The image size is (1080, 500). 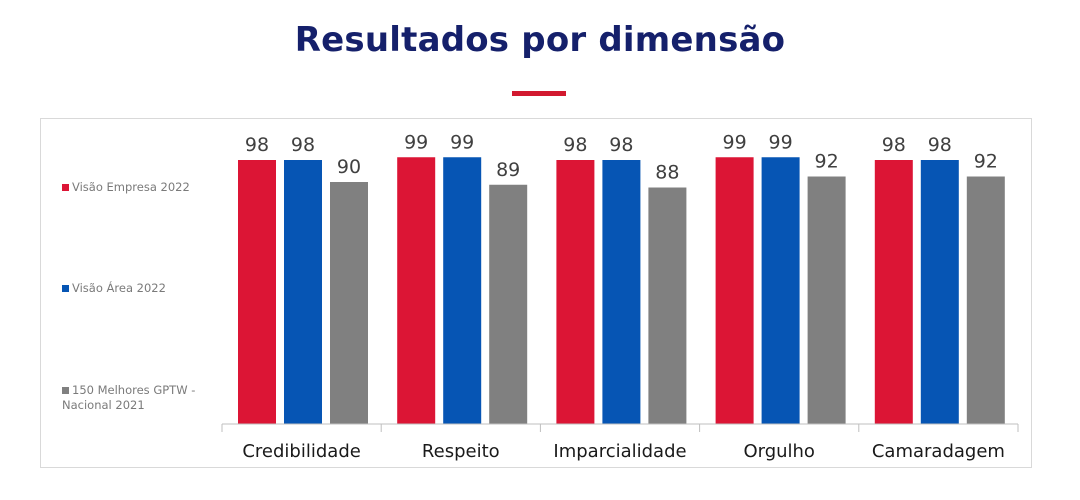 What do you see at coordinates (779, 451) in the screenshot?
I see `x-tick-label: Orgulho` at bounding box center [779, 451].